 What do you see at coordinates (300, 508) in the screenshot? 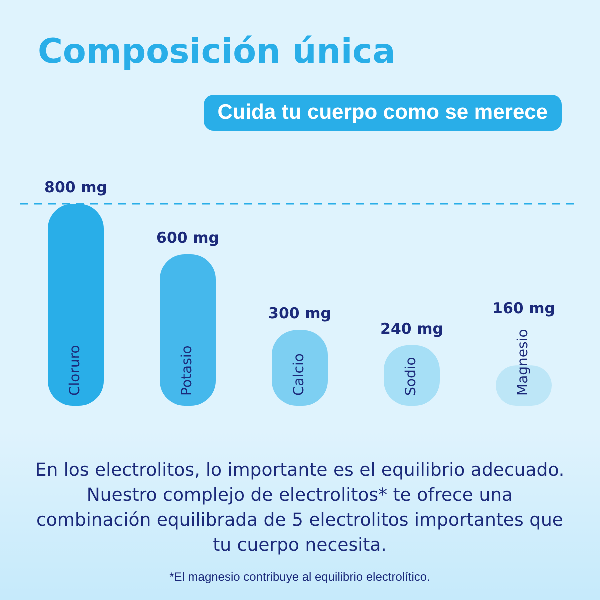
I see `text: En los electrolitos, lo importante es el equilibrio adecuado. Nuestro complejo de electrolitos* te ofrece una combinación equilibrada de 5 electrolitos importantes que tu cuerpo necesita.` at bounding box center [300, 508].